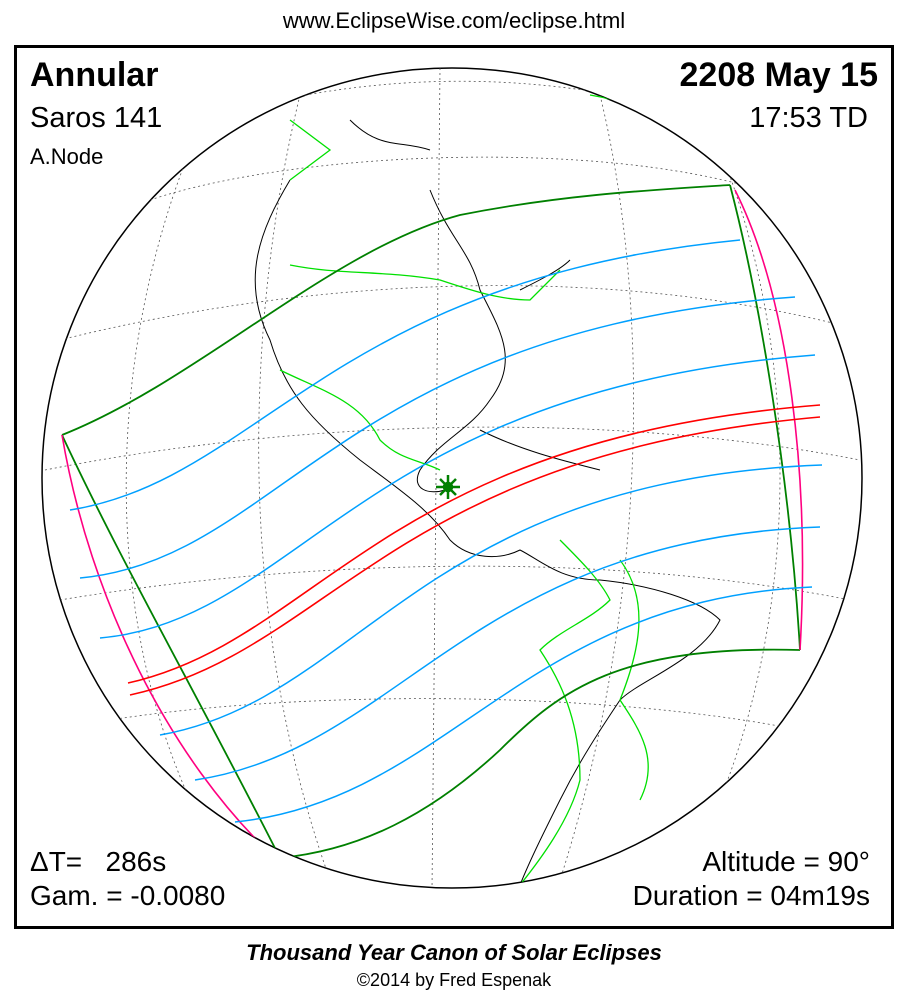  What do you see at coordinates (769, 420) in the screenshot?
I see `rise-set-limit-east` at bounding box center [769, 420].